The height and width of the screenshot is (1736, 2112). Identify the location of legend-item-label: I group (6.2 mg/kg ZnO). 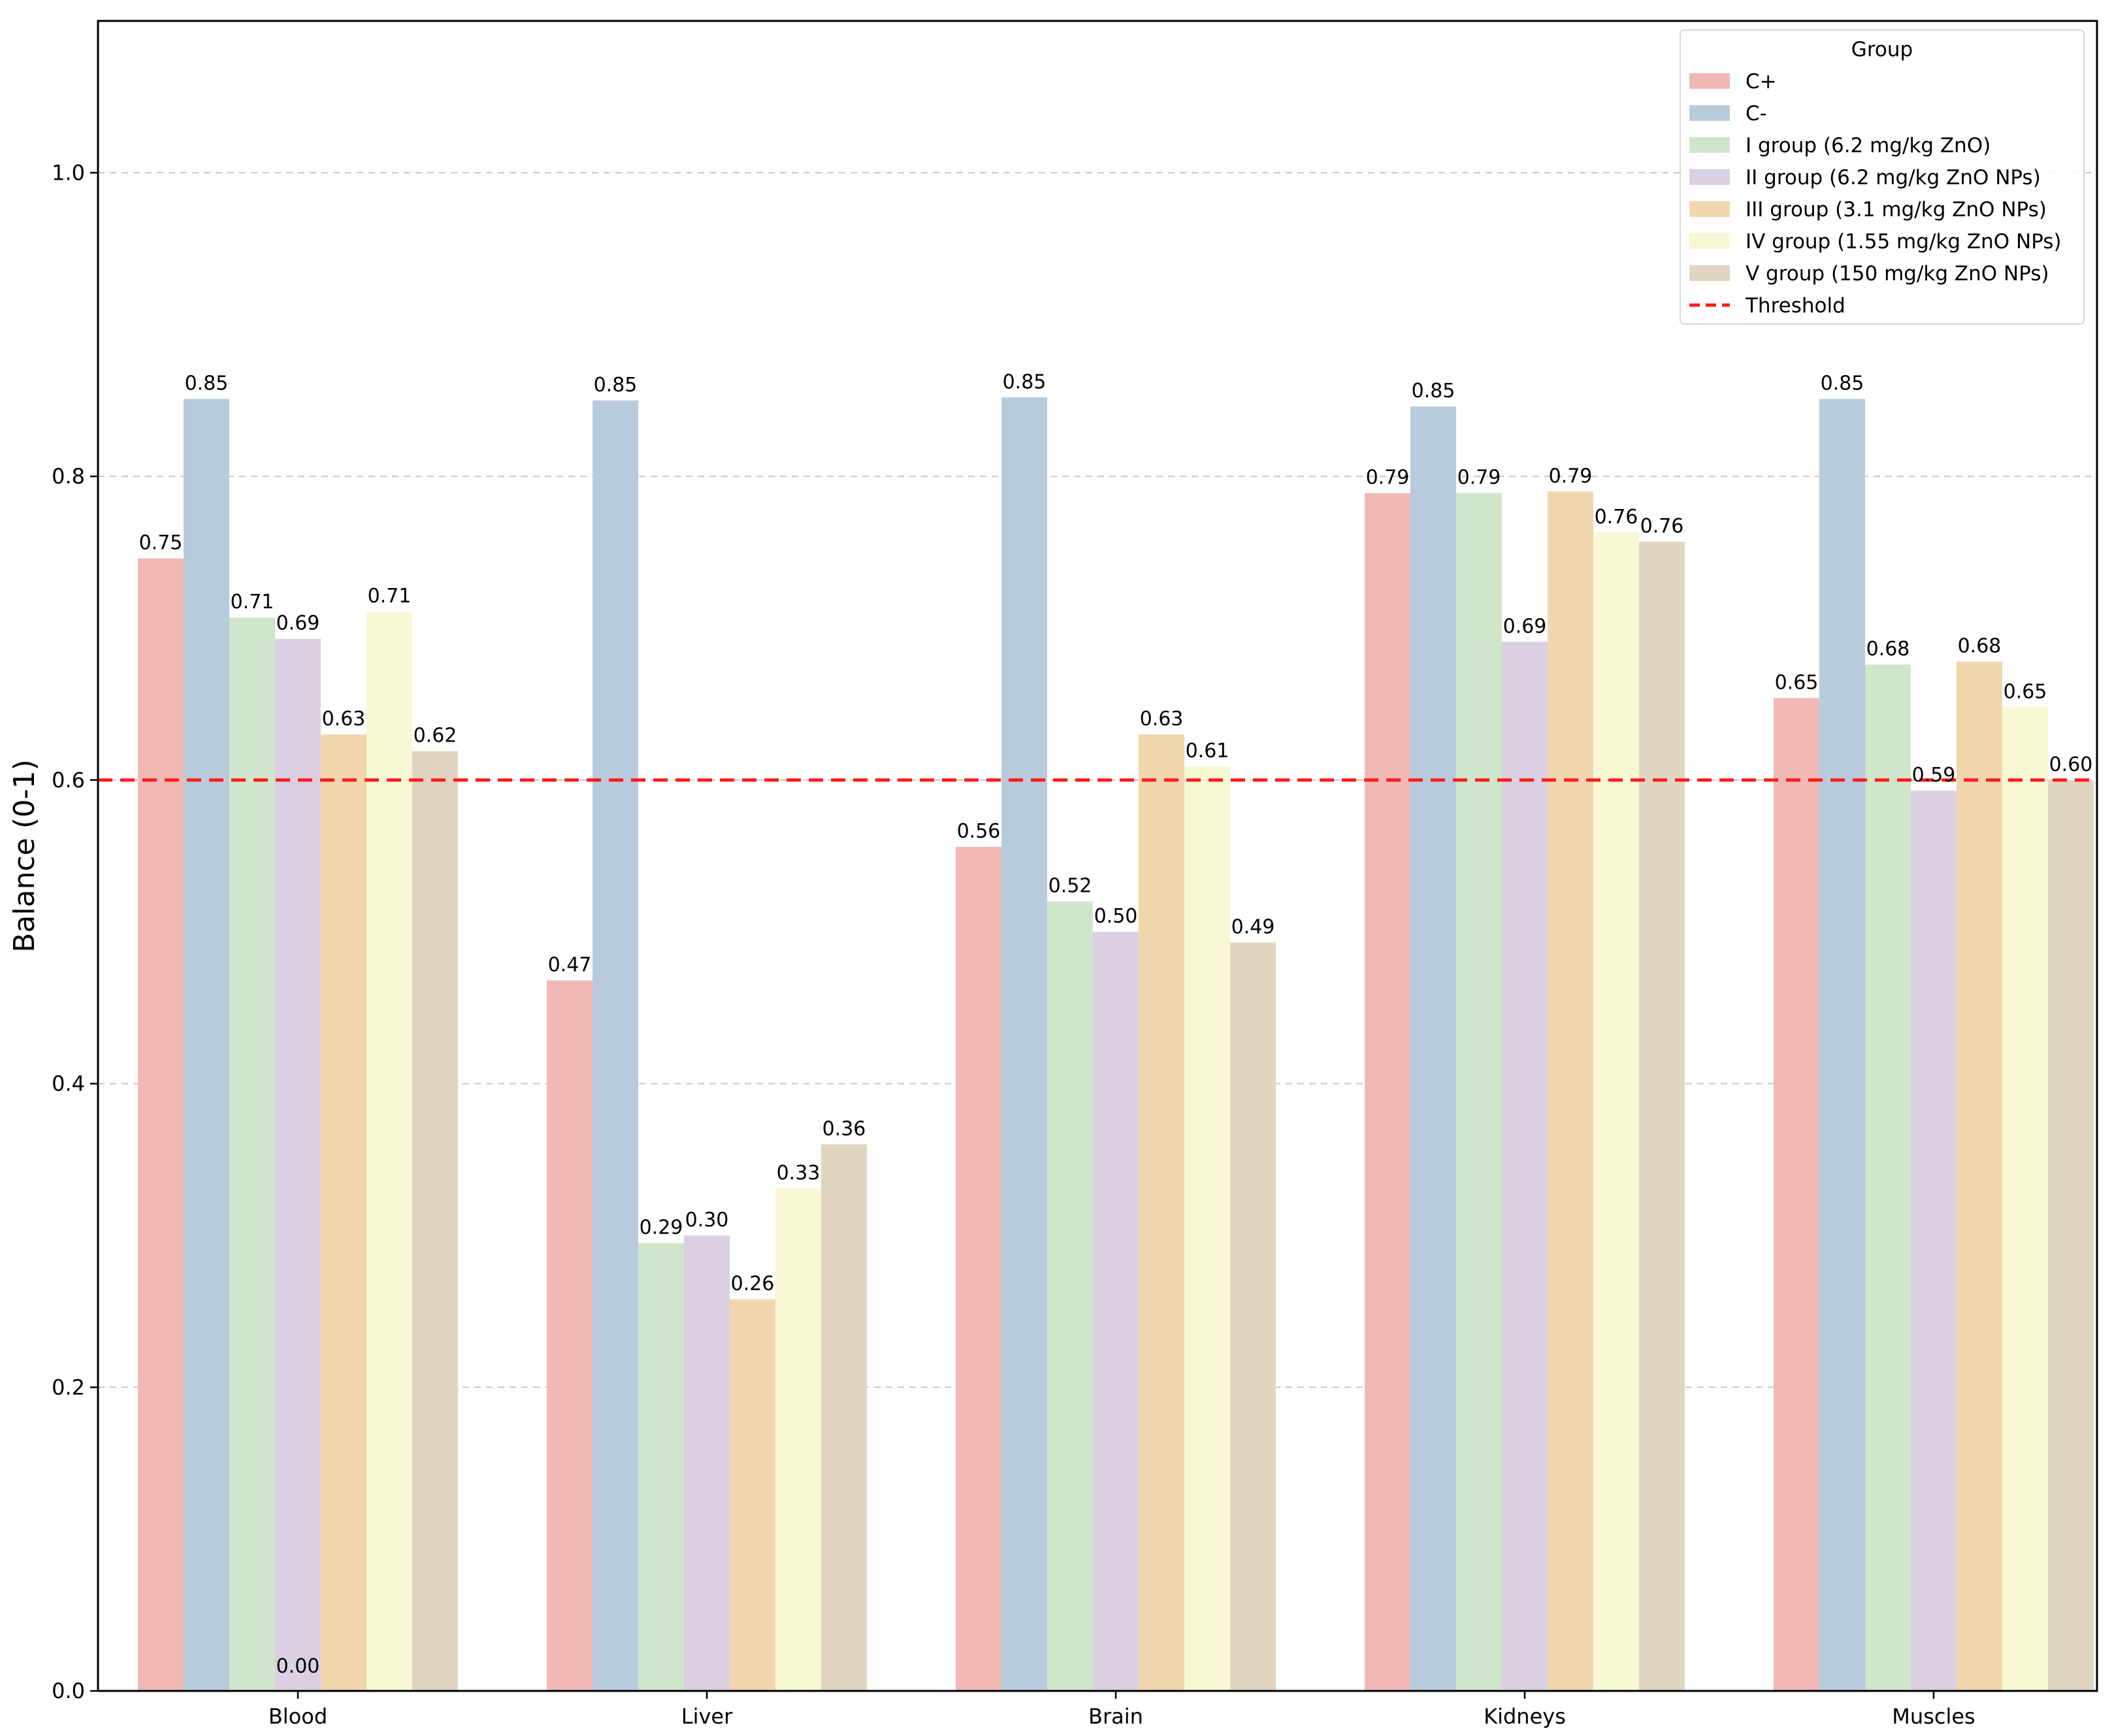
(1868, 145).